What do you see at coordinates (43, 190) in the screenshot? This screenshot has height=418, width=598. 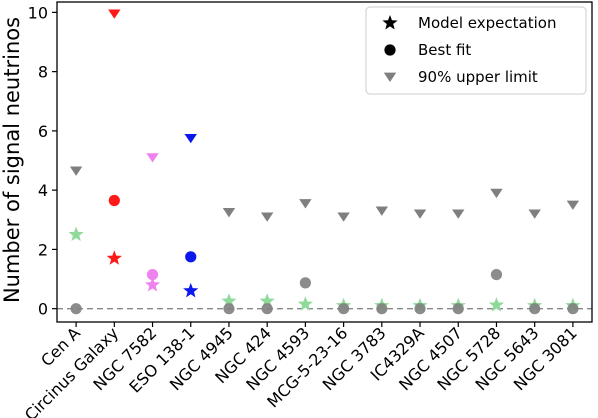 I see `y-tick-label: 4` at bounding box center [43, 190].